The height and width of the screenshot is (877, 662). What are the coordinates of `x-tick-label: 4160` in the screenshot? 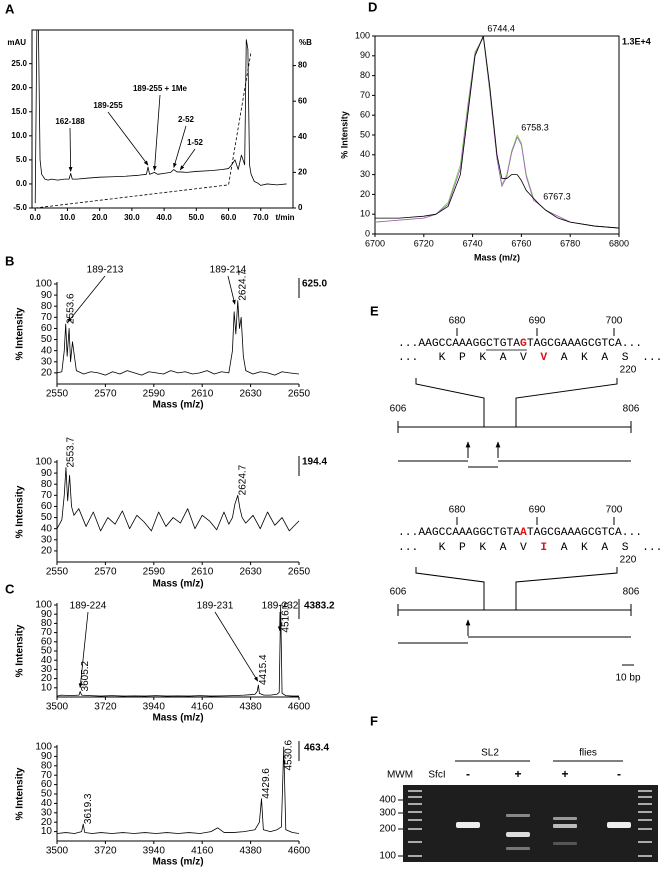 It's located at (202, 851).